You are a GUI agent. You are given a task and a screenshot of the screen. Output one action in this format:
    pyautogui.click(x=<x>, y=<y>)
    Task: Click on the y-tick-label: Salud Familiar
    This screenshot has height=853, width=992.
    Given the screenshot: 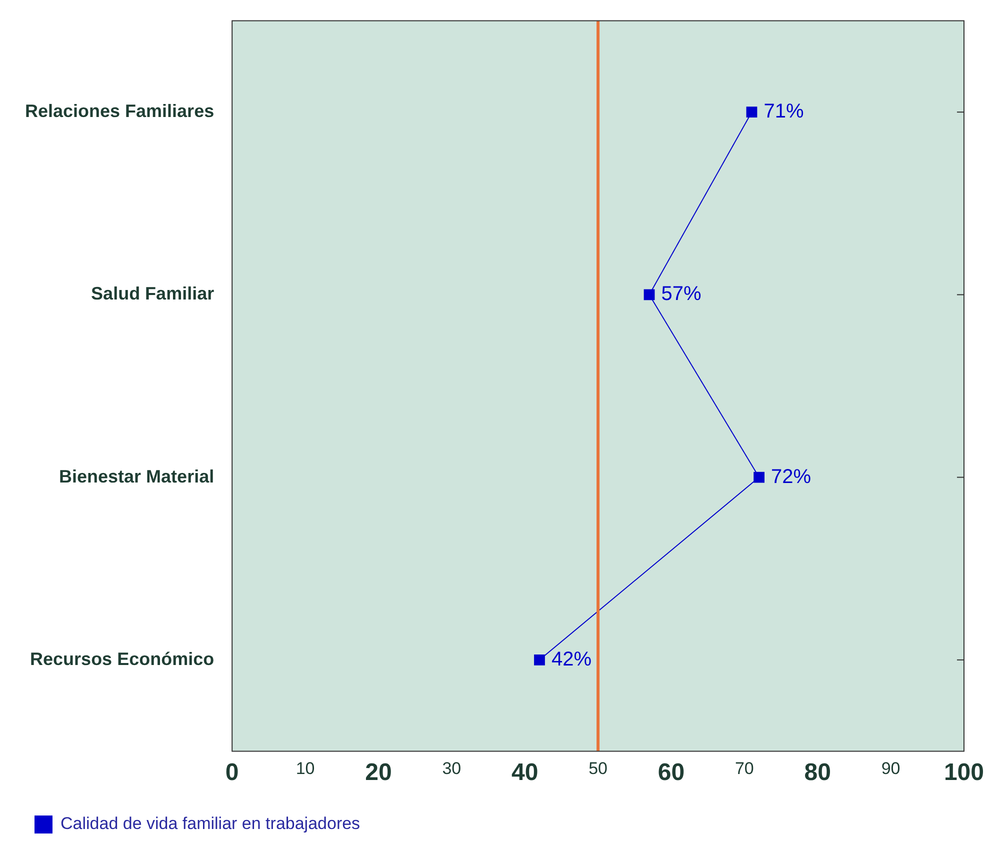 What is the action you would take?
    pyautogui.click(x=152, y=294)
    